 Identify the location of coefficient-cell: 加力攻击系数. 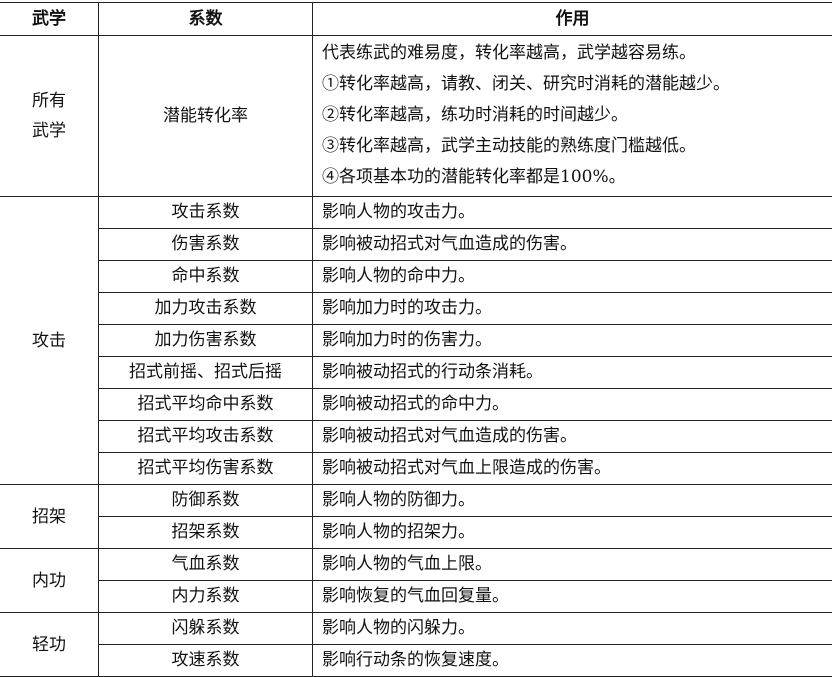
(206, 309).